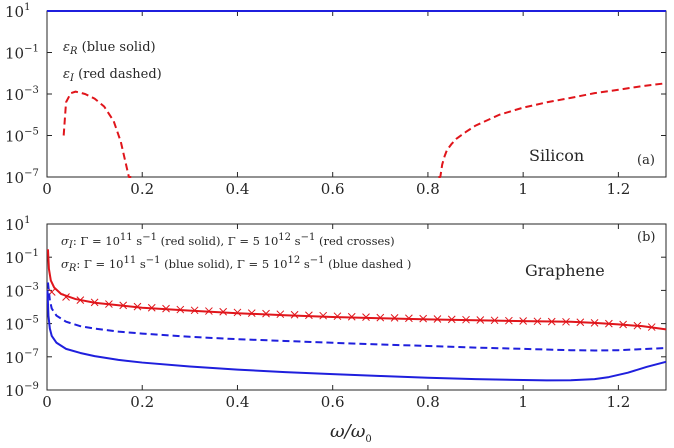 This screenshot has width=674, height=448. I want to click on panel-a-series-1-line, so click(97, 134).